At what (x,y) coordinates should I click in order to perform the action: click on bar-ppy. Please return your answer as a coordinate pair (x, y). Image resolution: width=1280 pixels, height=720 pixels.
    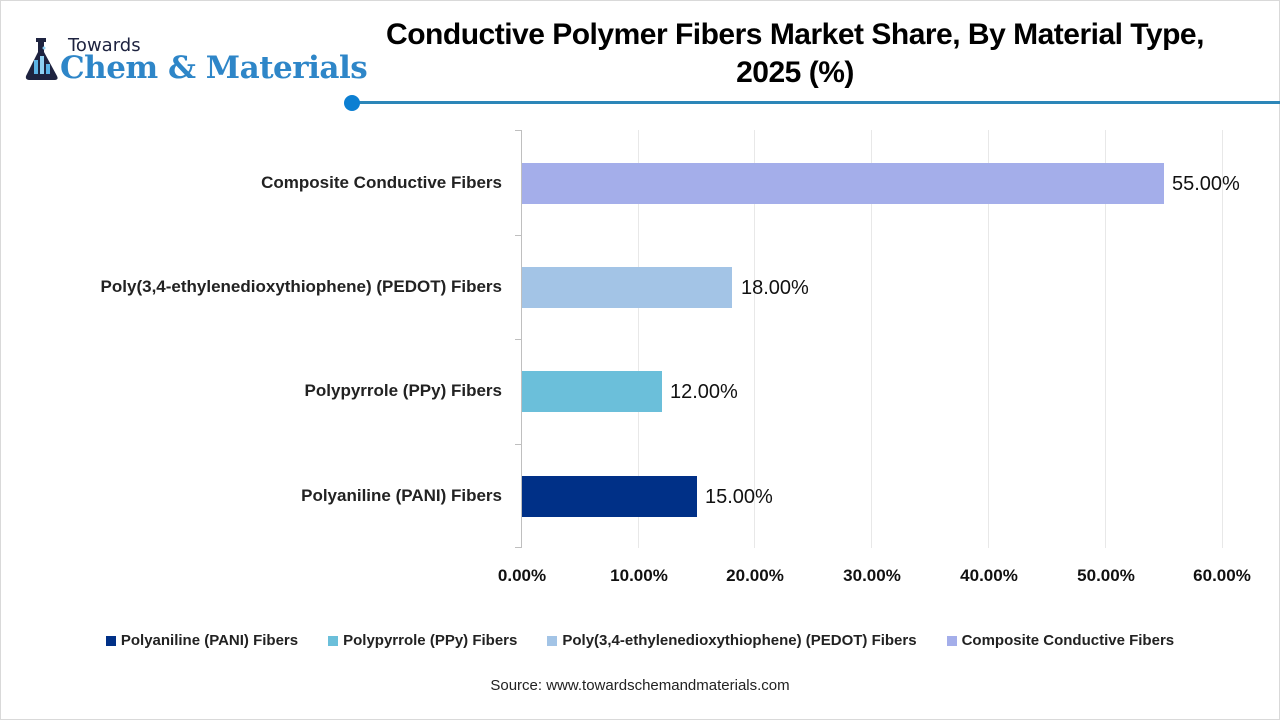
    Looking at the image, I should click on (592, 391).